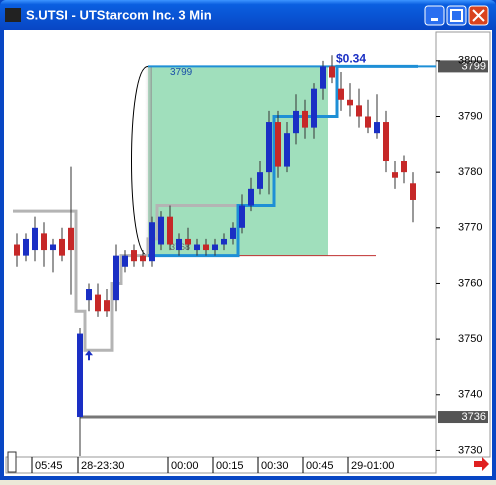  What do you see at coordinates (148, 161) in the screenshot?
I see `zone-shade` at bounding box center [148, 161].